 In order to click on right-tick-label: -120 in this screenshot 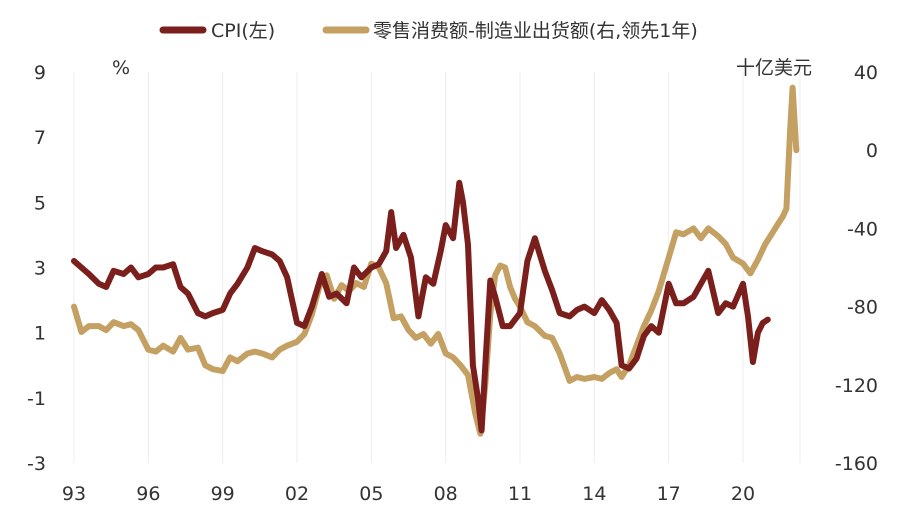, I will do `click(856, 386)`.